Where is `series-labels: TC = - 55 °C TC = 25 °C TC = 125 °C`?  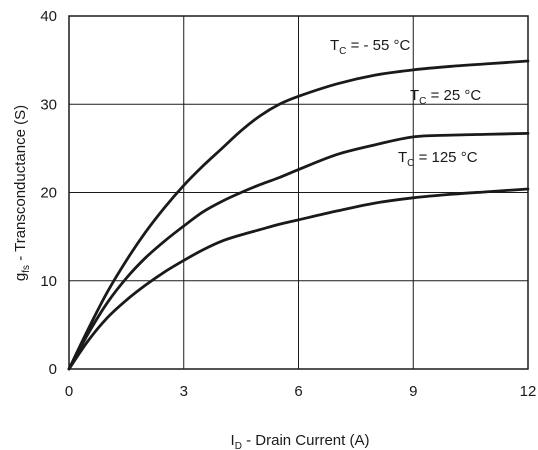 series-labels: TC = - 55 °C TC = 25 °C TC = 125 °C is located at coordinates (405, 103).